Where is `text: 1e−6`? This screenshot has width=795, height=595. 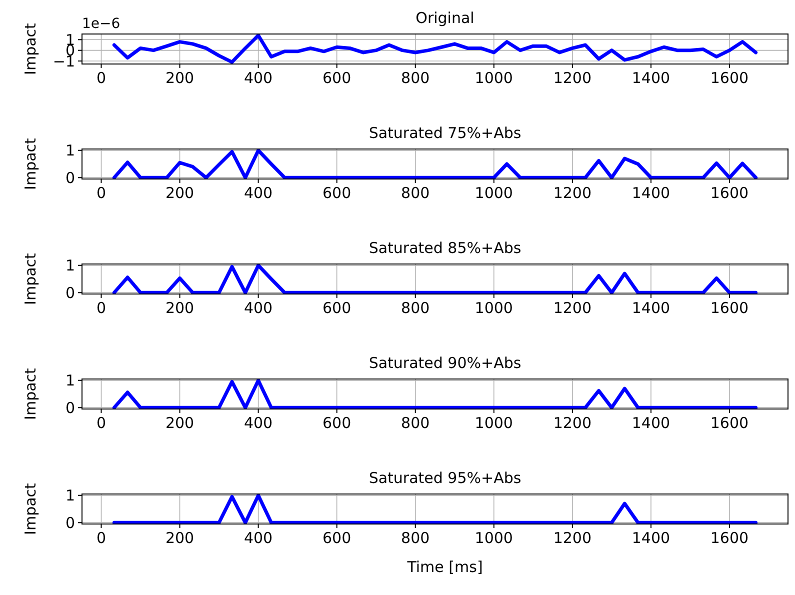 text: 1e−6 is located at coordinates (101, 24).